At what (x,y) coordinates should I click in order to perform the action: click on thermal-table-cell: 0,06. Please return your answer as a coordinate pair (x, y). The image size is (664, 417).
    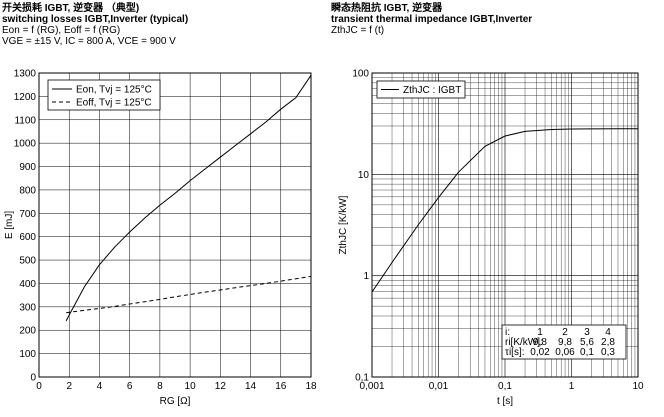
    Looking at the image, I should click on (565, 352).